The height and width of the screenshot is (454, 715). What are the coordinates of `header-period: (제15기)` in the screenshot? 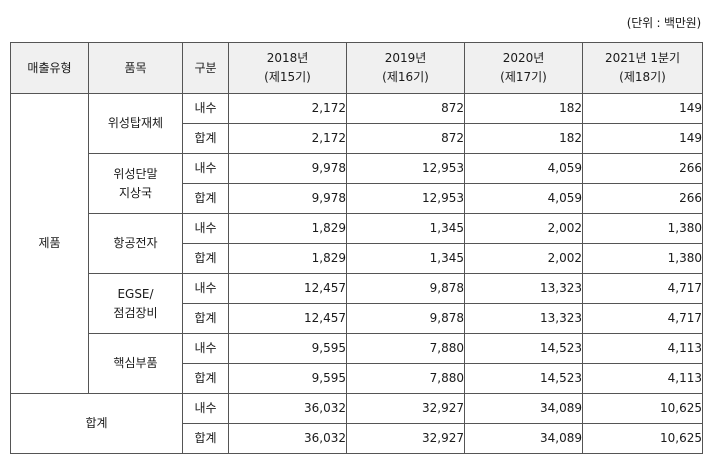 It's located at (287, 77).